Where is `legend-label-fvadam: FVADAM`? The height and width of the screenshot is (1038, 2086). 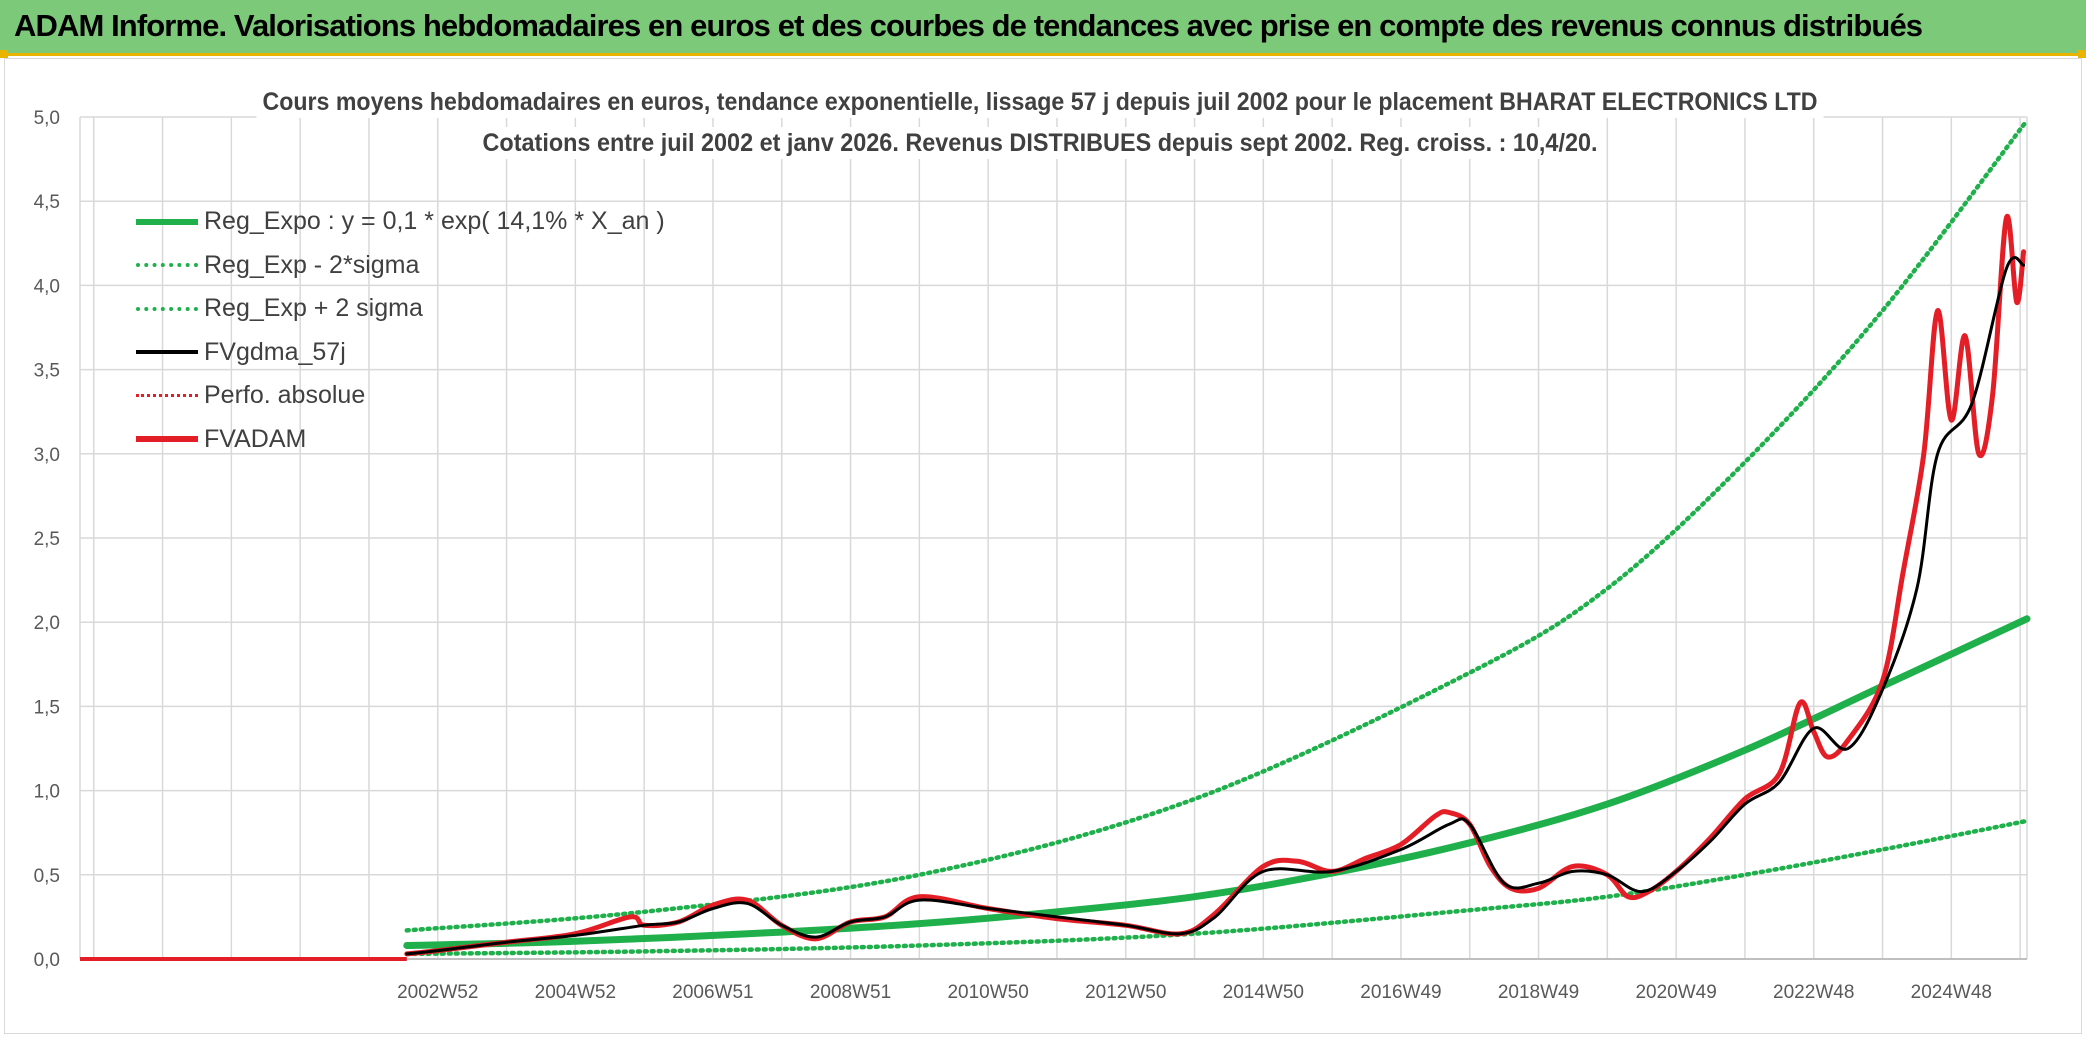 legend-label-fvadam: FVADAM is located at coordinates (255, 438).